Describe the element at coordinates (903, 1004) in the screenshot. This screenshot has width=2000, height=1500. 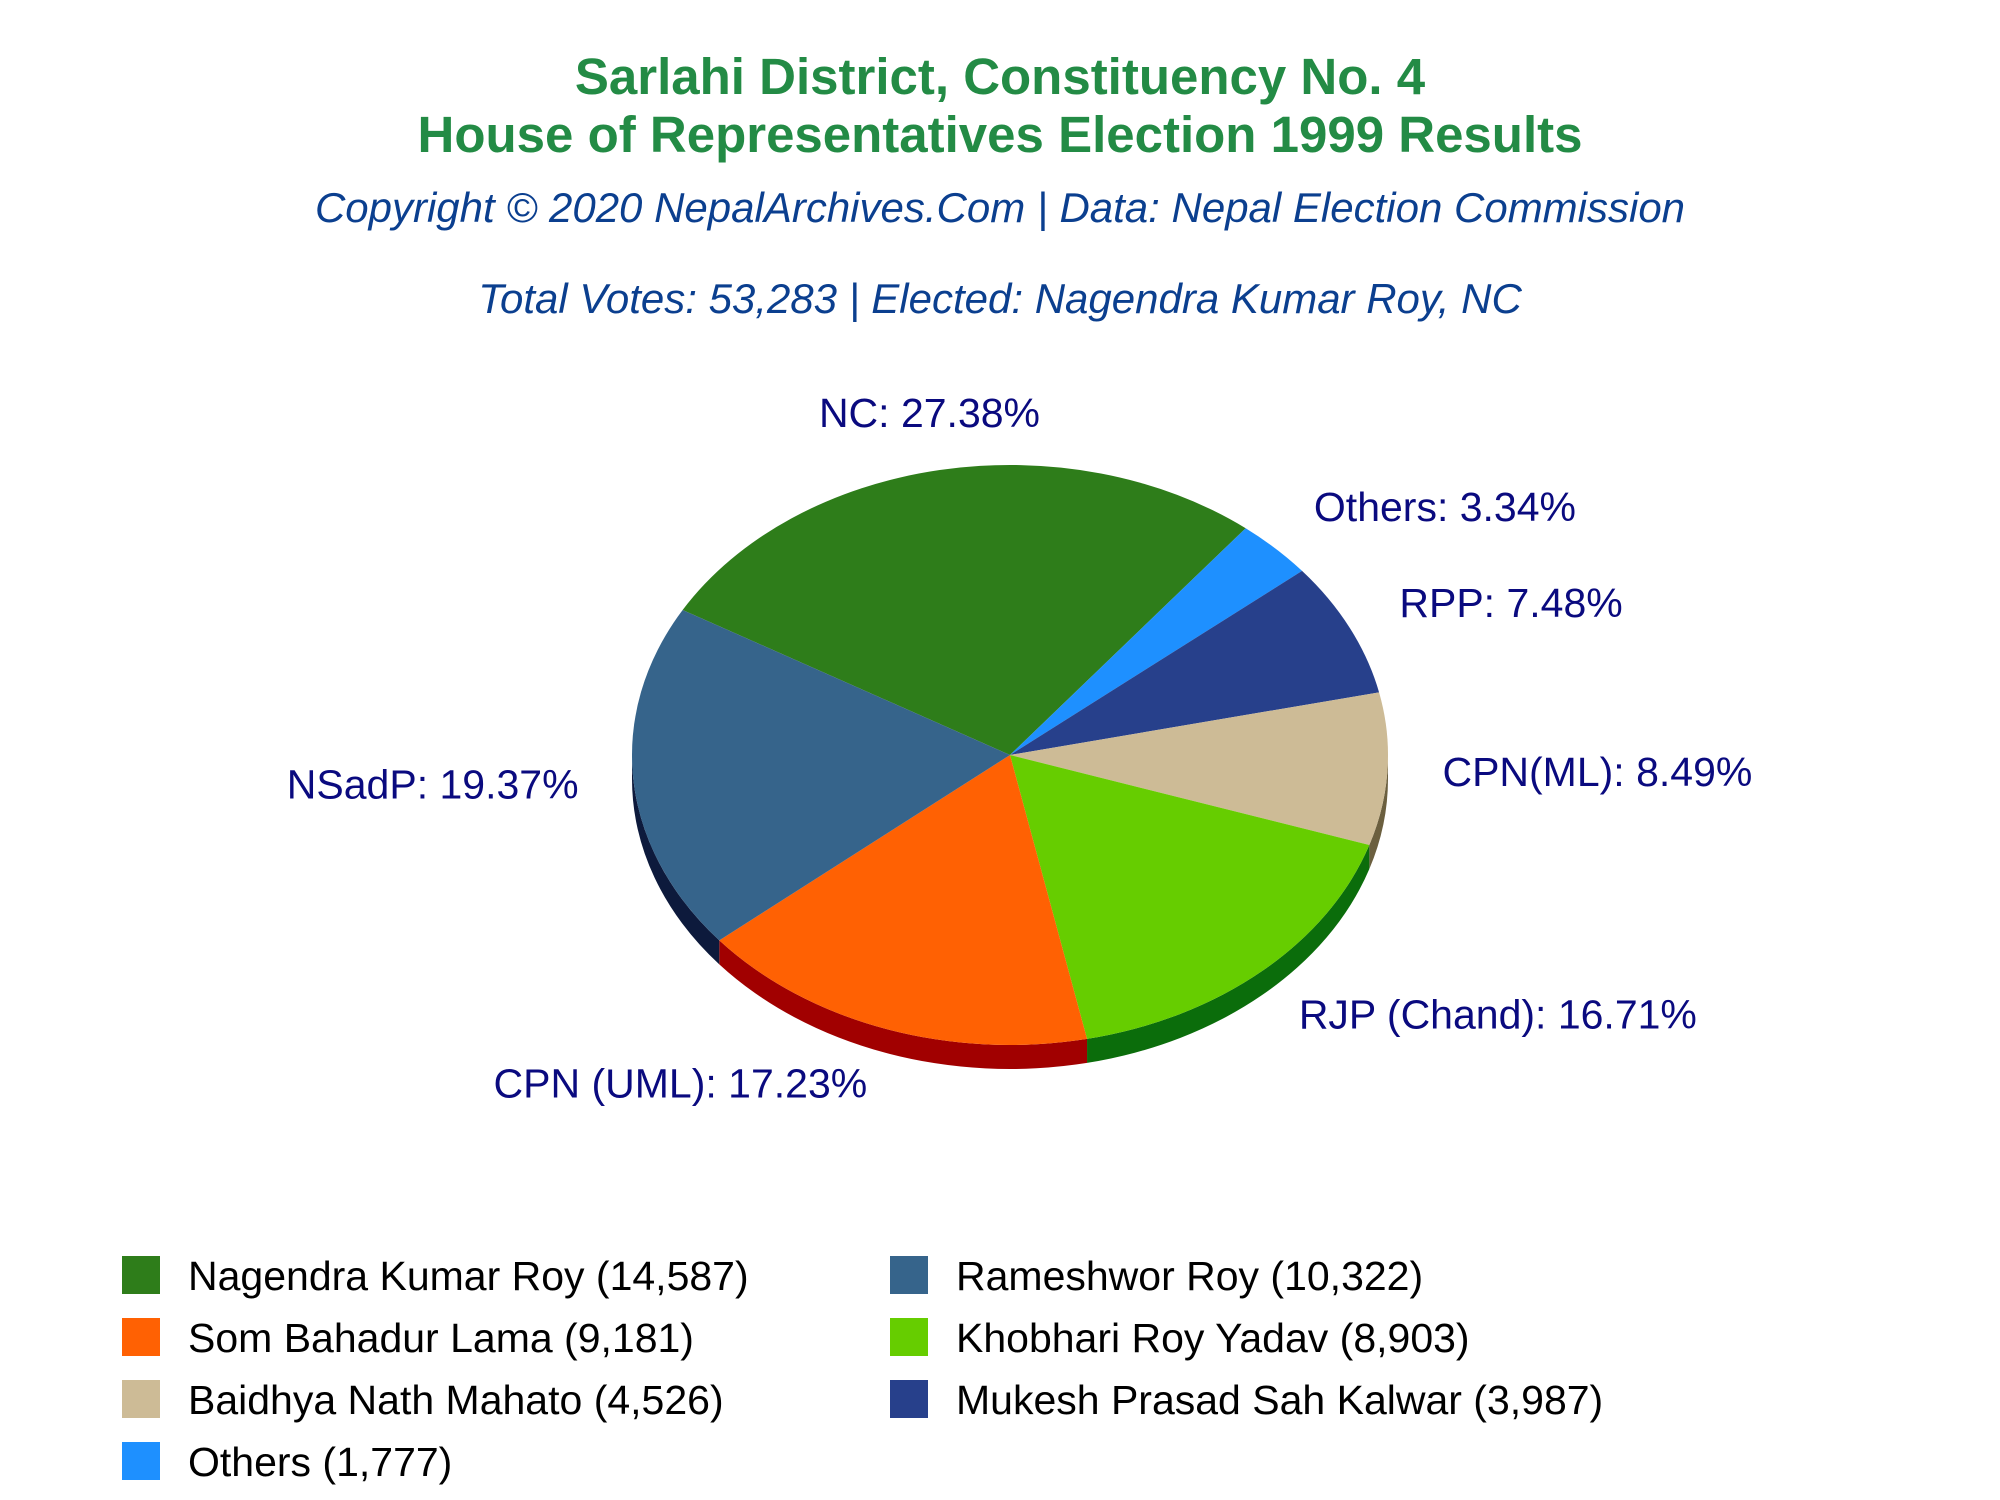
I see `slice-side-cpn-uml` at that location.